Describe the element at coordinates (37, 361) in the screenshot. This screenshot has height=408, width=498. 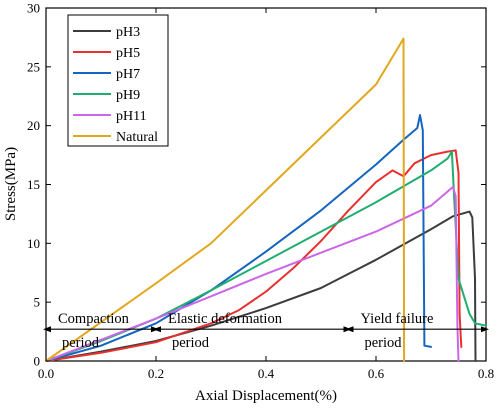
I see `y-tick-label: 0` at that location.